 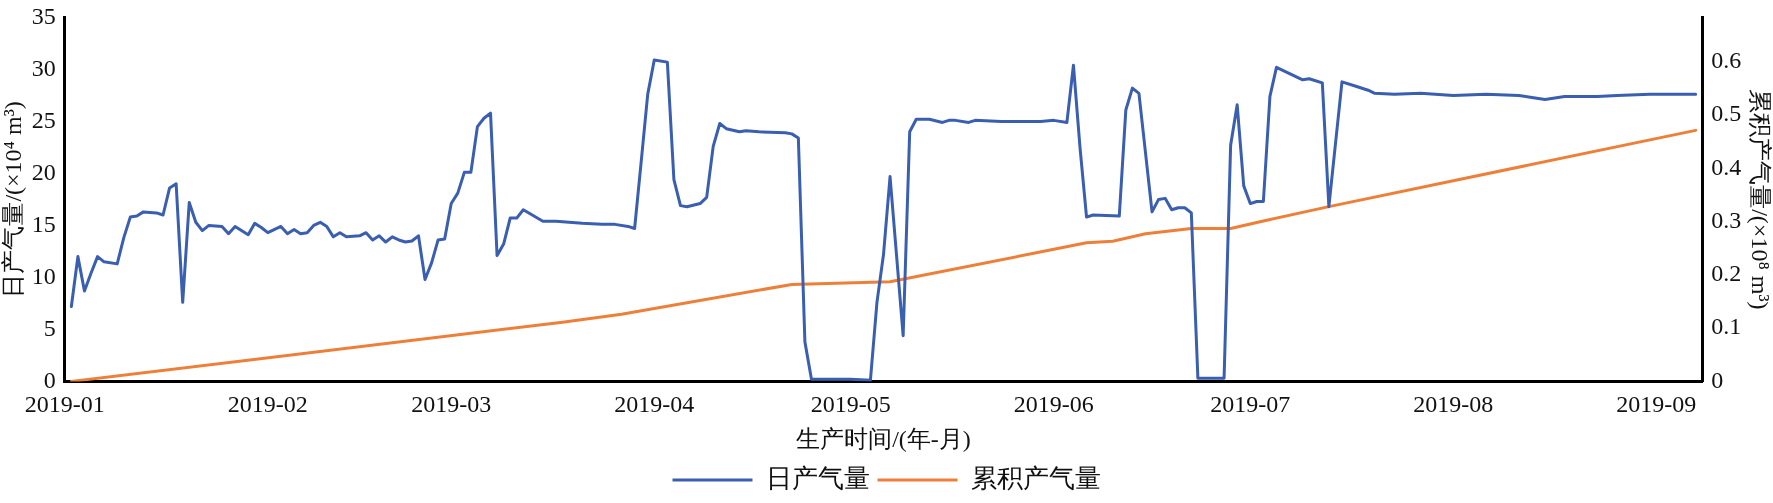 What do you see at coordinates (1656, 404) in the screenshot?
I see `x-tick-label: 2019-09` at bounding box center [1656, 404].